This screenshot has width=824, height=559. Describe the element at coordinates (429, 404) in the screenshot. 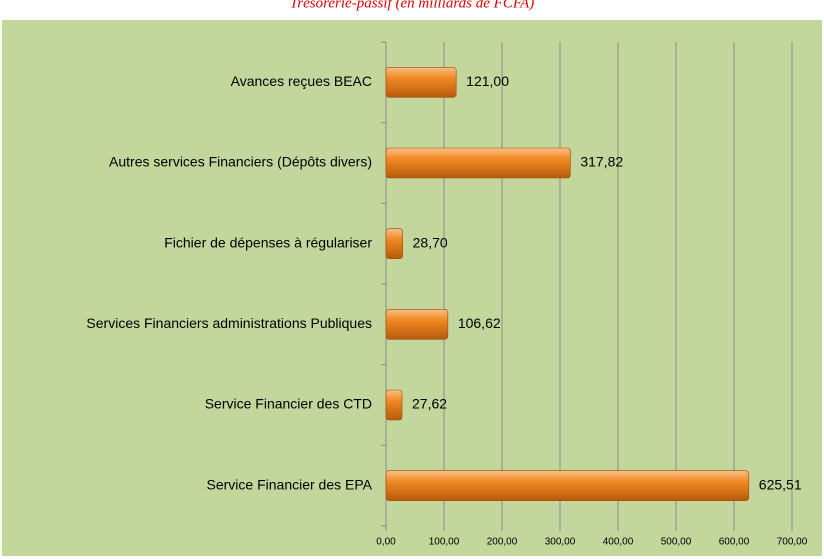

I see `data-label: 27,62` at that location.